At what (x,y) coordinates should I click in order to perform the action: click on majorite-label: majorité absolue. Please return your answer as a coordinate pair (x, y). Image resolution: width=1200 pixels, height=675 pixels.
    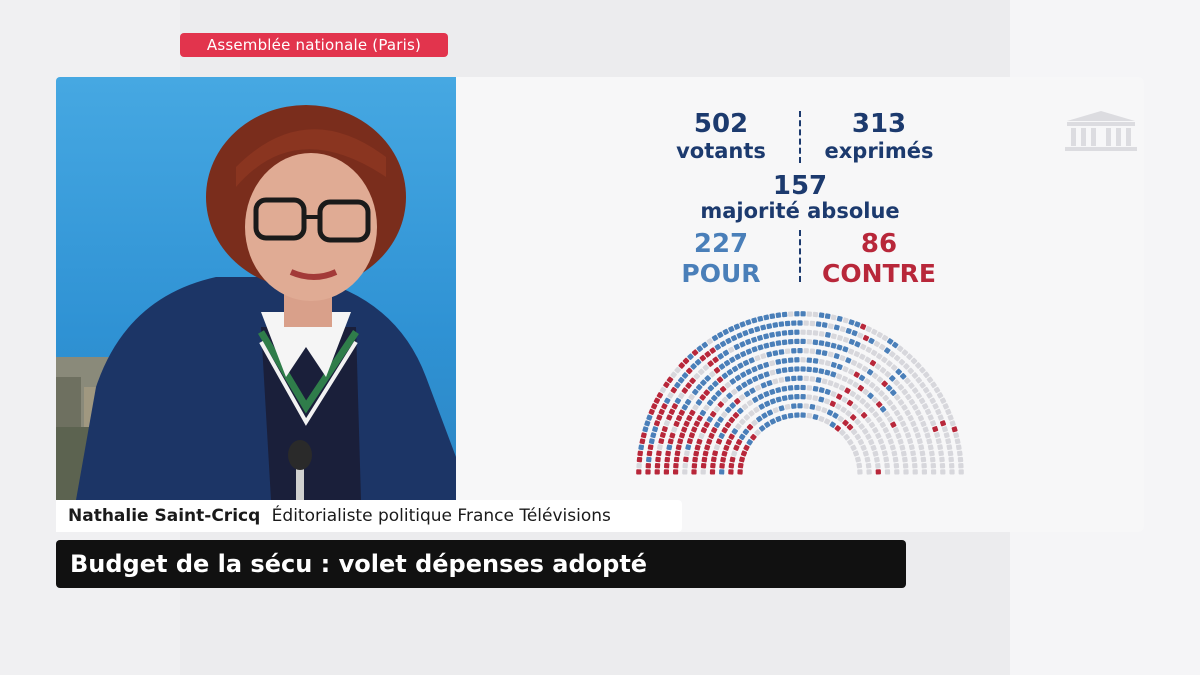
    Looking at the image, I should click on (800, 211).